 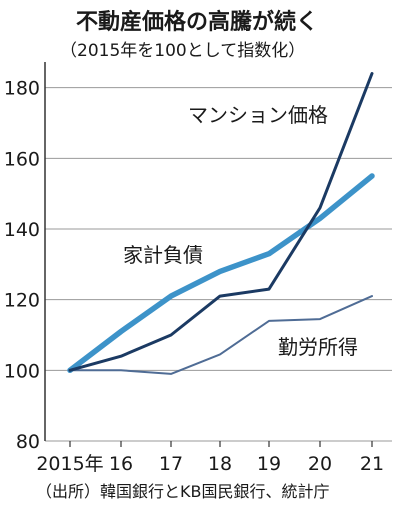 I want to click on x-tick-label: 17, so click(x=171, y=464).